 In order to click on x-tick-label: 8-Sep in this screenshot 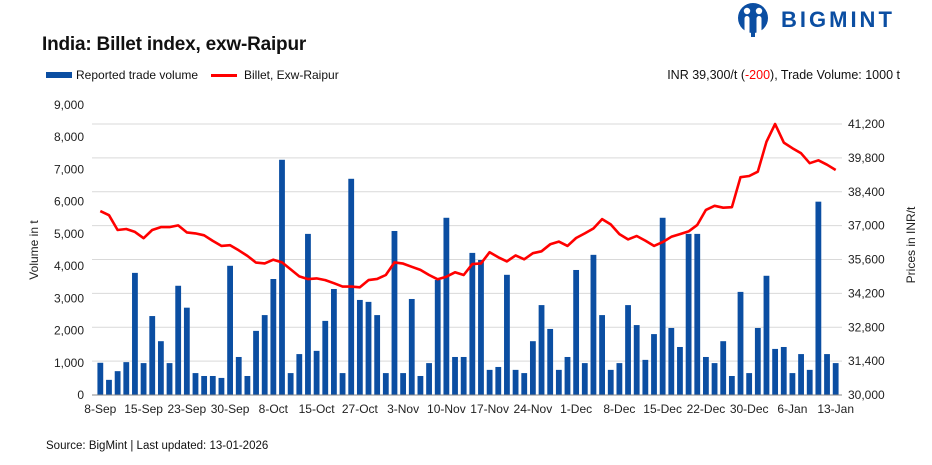, I will do `click(100, 409)`.